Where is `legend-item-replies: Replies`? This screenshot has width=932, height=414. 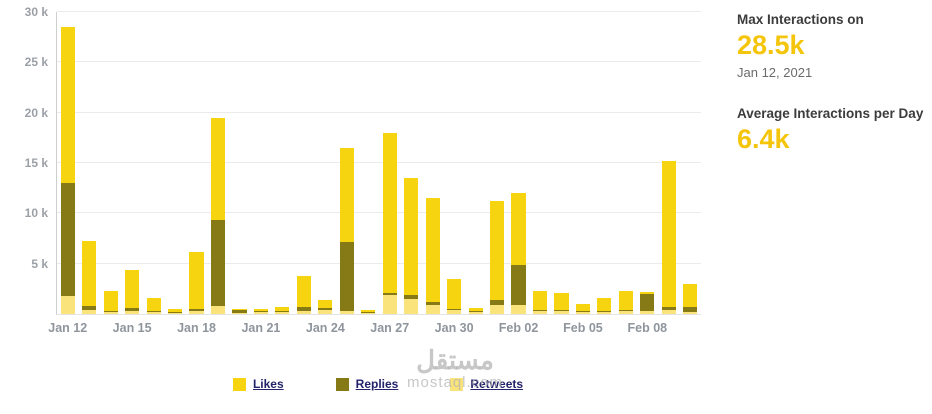
legend-item-replies: Replies is located at coordinates (366, 384).